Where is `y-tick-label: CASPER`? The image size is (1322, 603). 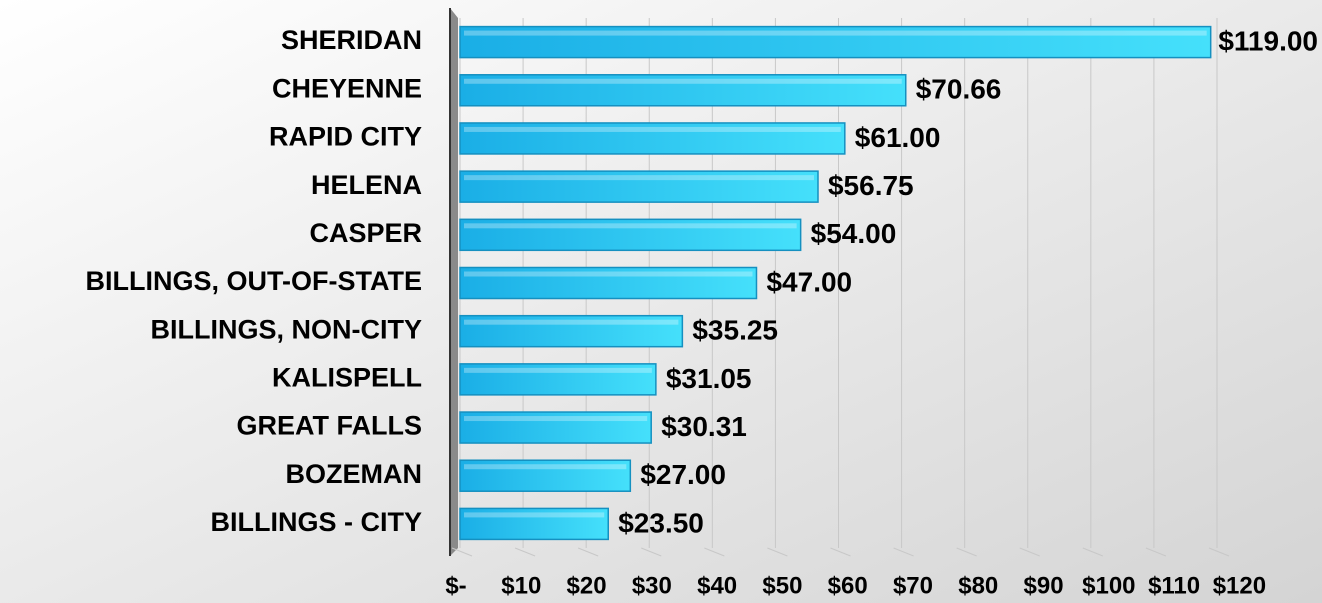 y-tick-label: CASPER is located at coordinates (365, 233).